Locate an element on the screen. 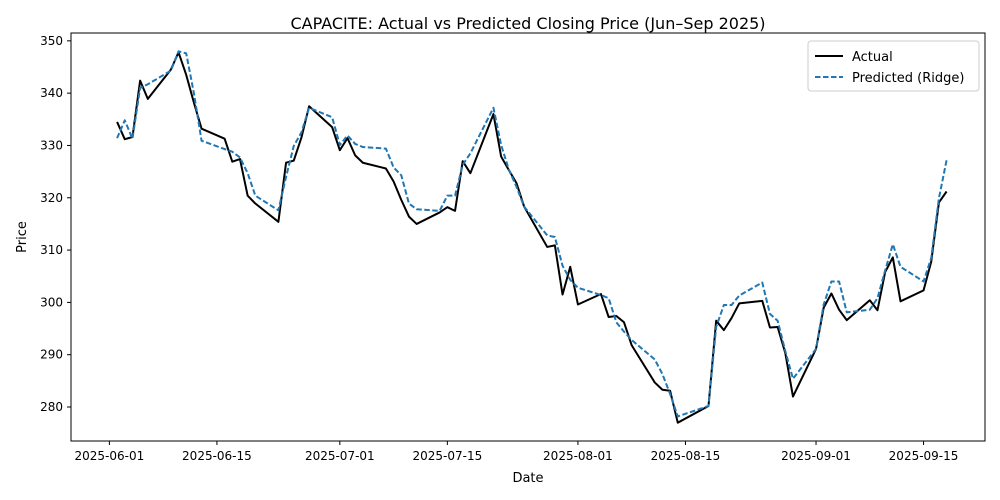 The image size is (1000, 500). y-tick-label: 280 is located at coordinates (51, 407).